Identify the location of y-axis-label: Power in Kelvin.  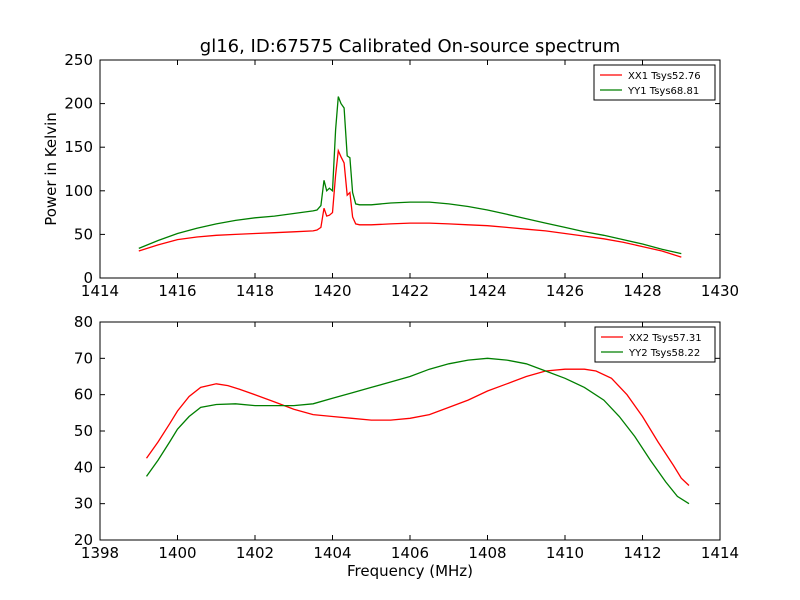
(51, 169).